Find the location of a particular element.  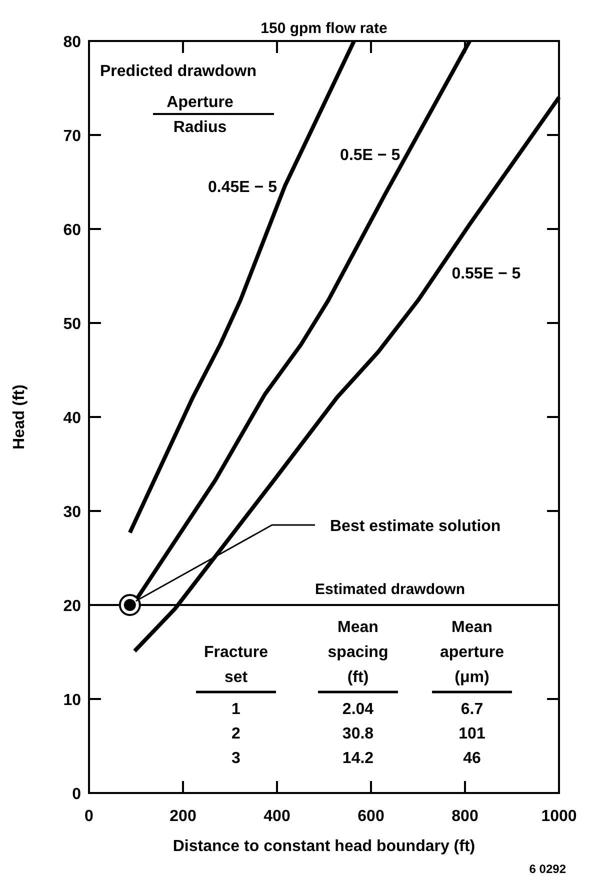

annotation: 46 is located at coordinates (472, 758).